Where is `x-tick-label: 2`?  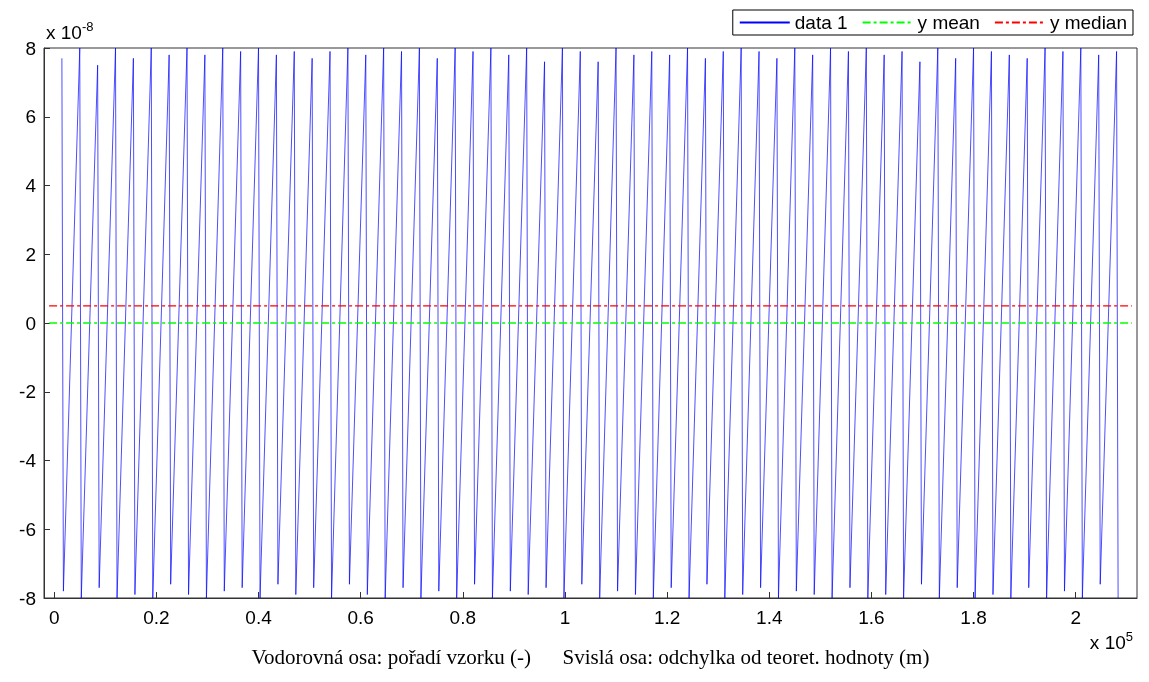
x-tick-label: 2 is located at coordinates (1075, 617).